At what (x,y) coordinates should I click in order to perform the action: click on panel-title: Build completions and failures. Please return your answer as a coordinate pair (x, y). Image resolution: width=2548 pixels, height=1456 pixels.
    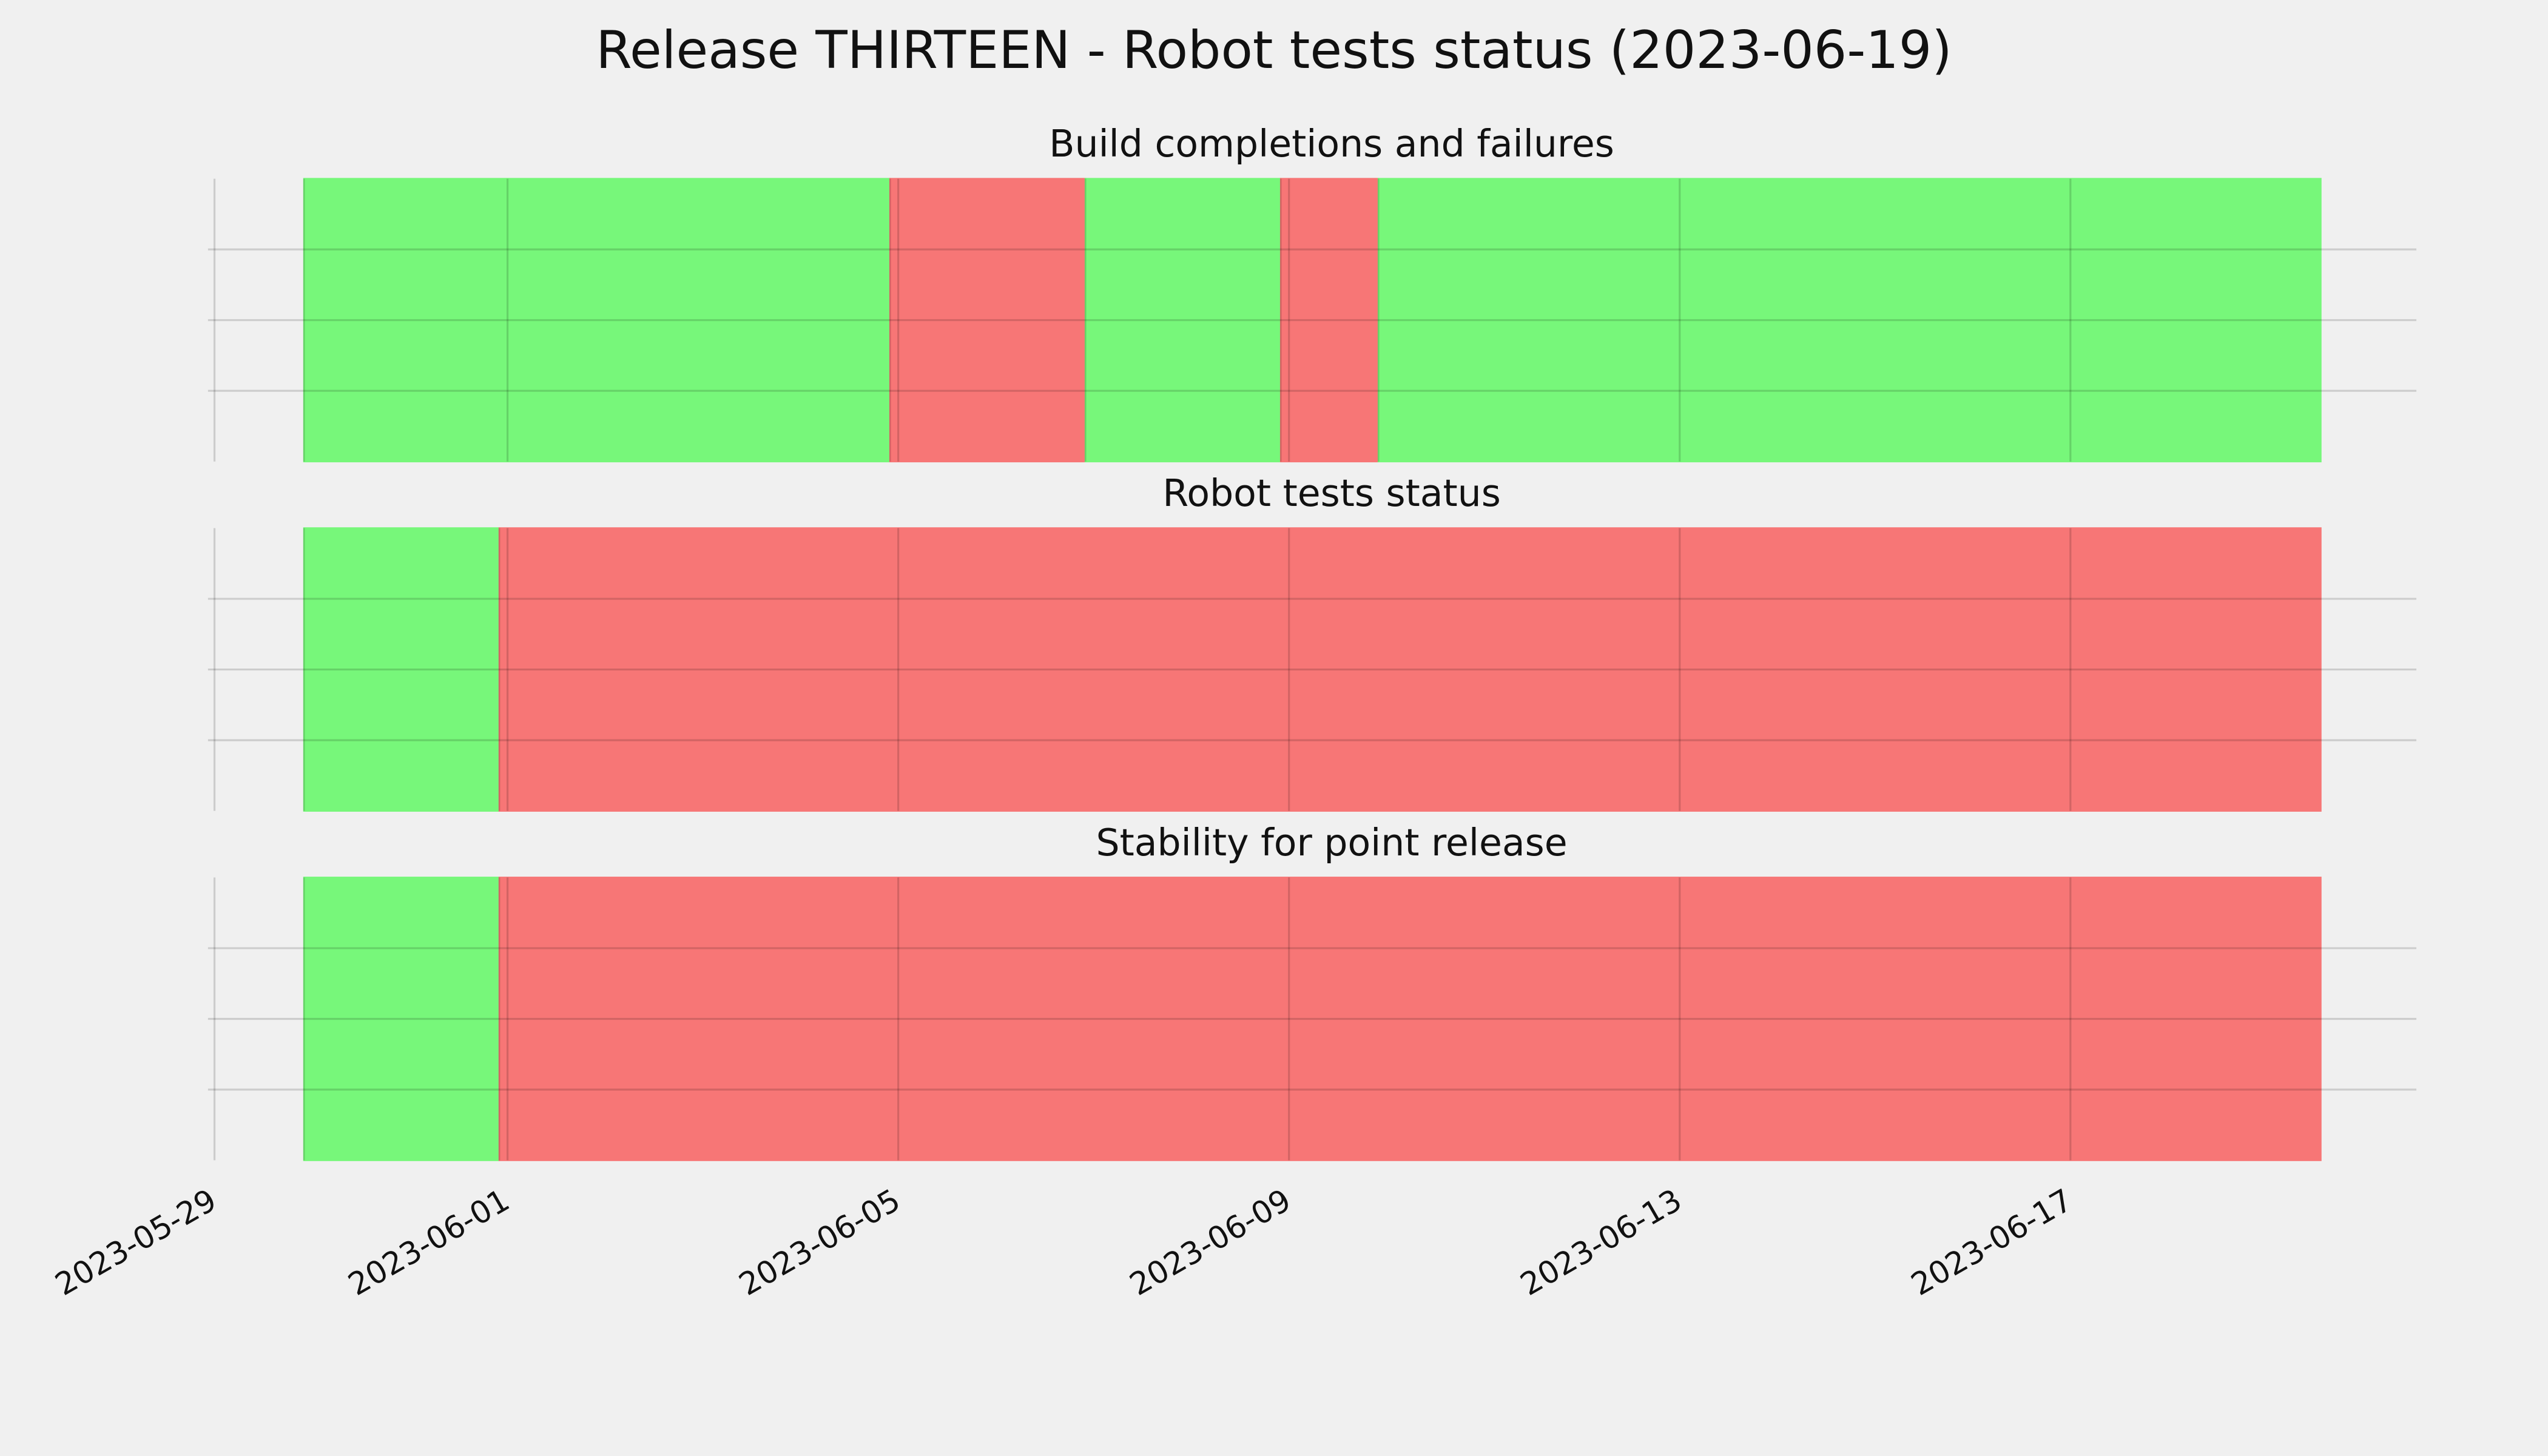
    Looking at the image, I should click on (1331, 144).